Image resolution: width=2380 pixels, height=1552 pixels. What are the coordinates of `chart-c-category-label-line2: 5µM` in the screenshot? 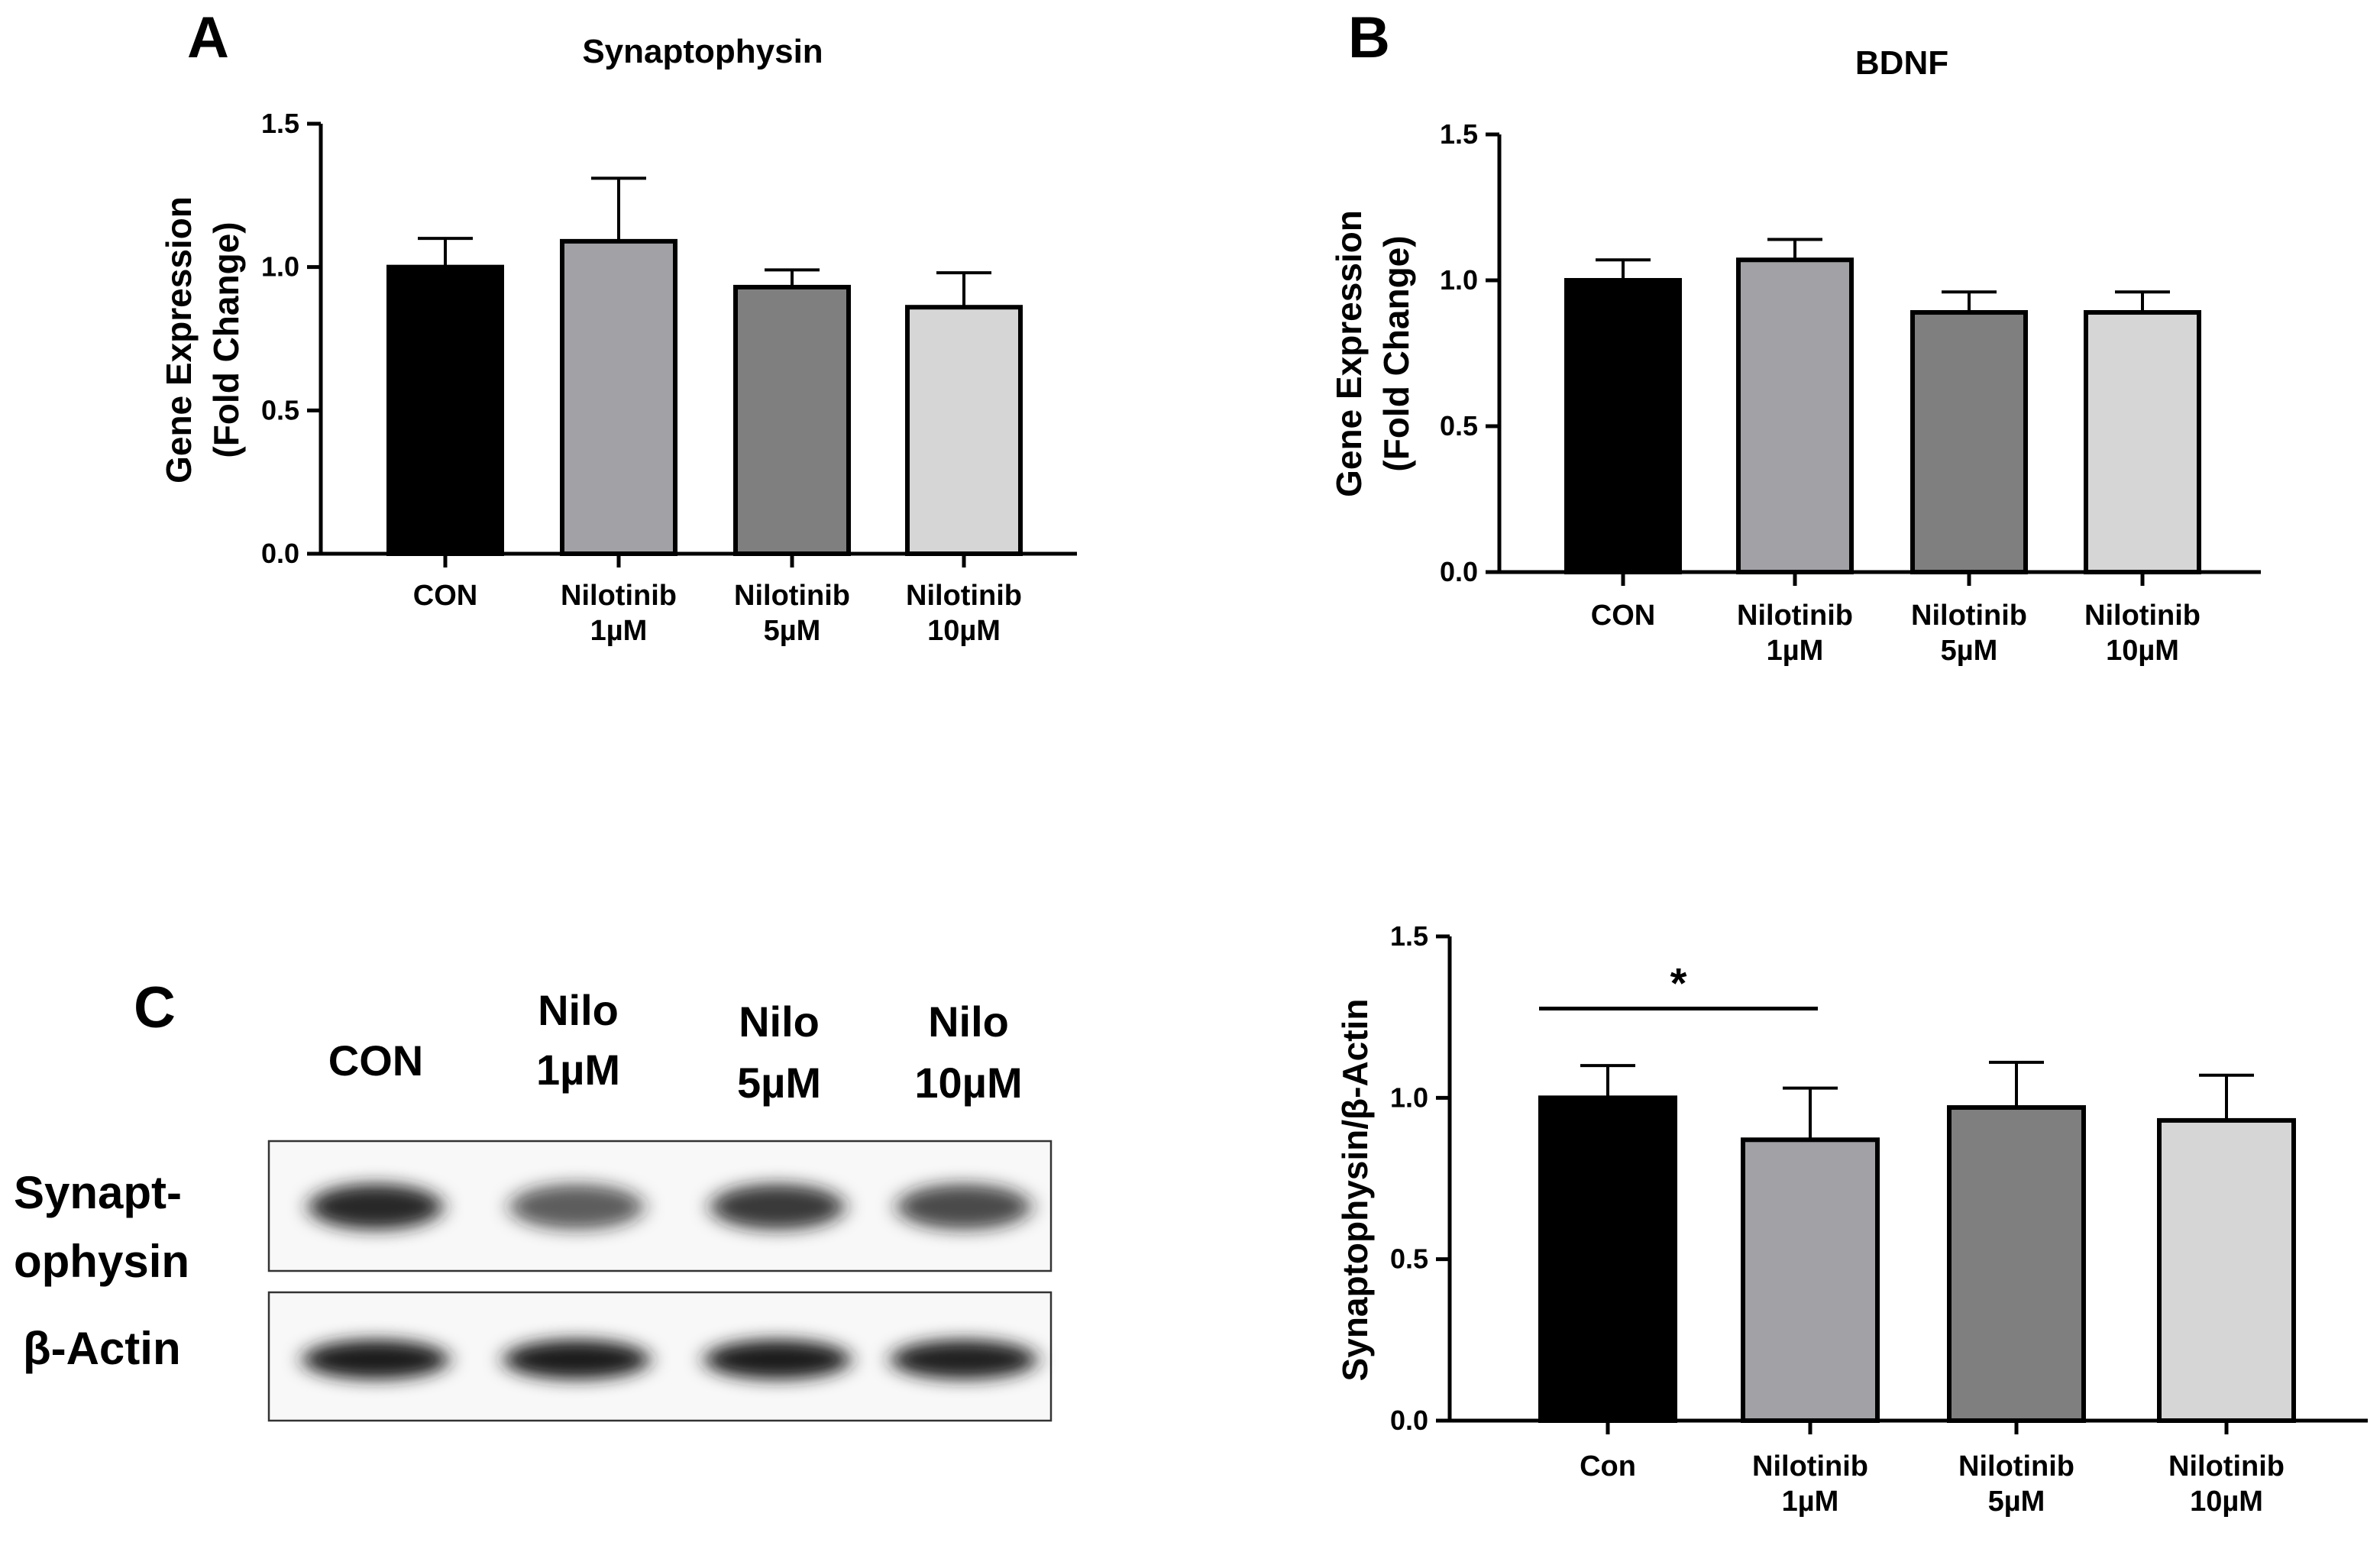 It's located at (2017, 1502).